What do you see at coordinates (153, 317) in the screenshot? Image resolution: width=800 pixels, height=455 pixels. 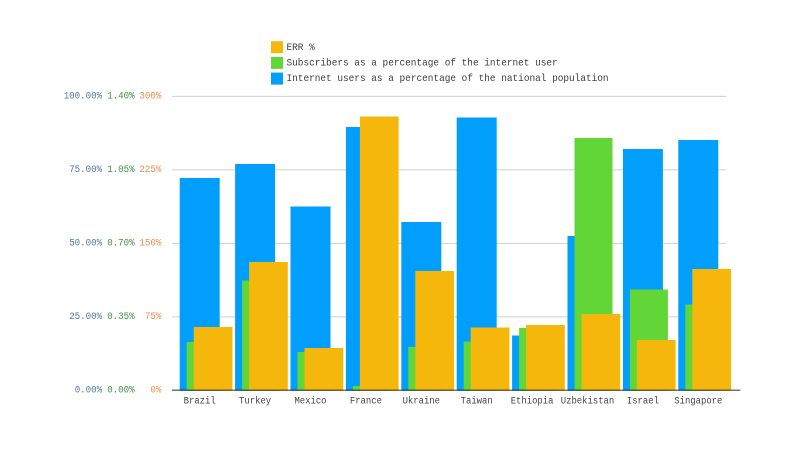 I see `svg-text: 75%` at bounding box center [153, 317].